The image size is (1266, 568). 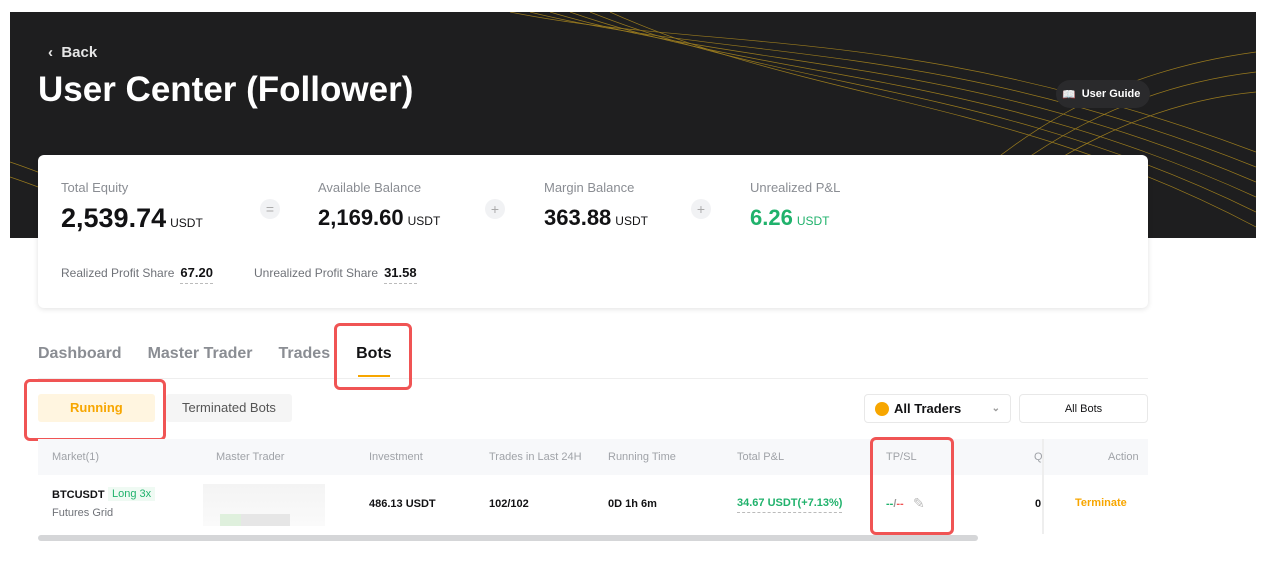 I want to click on edit-icon: ✎, so click(x=919, y=503).